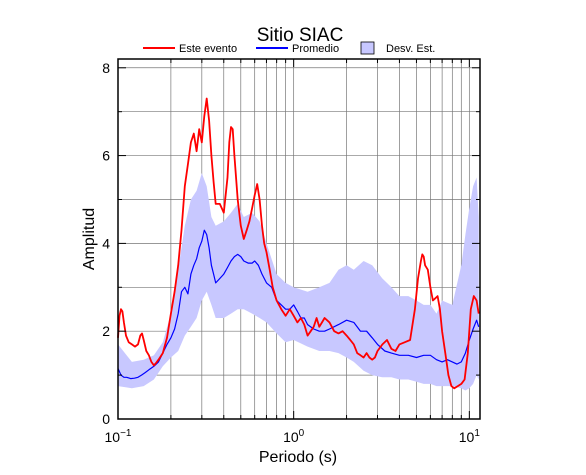 Image resolution: width=586 pixels, height=475 pixels. I want to click on legend-label: Desv. Est., so click(410, 49).